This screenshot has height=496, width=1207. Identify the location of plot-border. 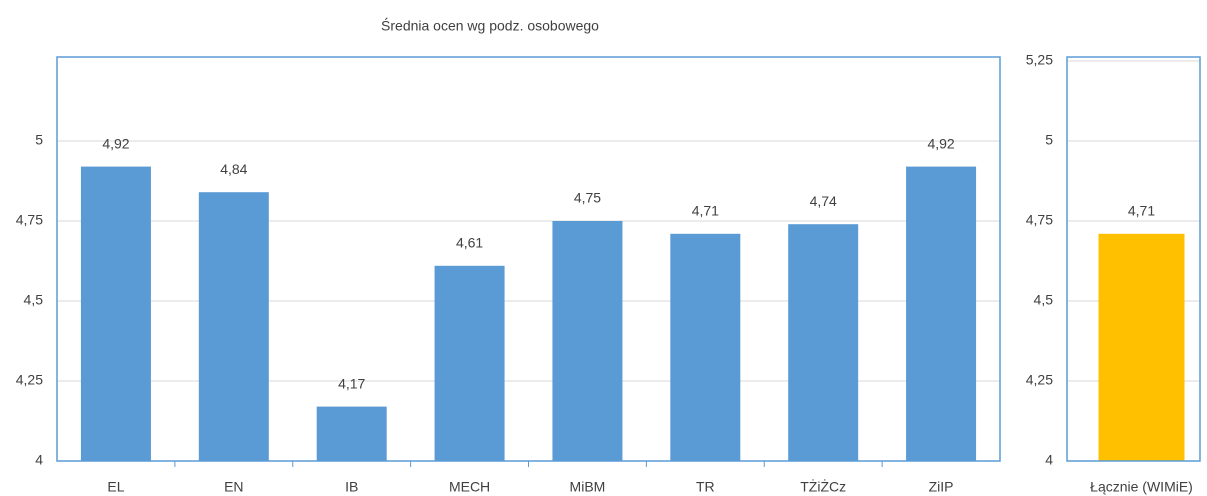
(1133, 259).